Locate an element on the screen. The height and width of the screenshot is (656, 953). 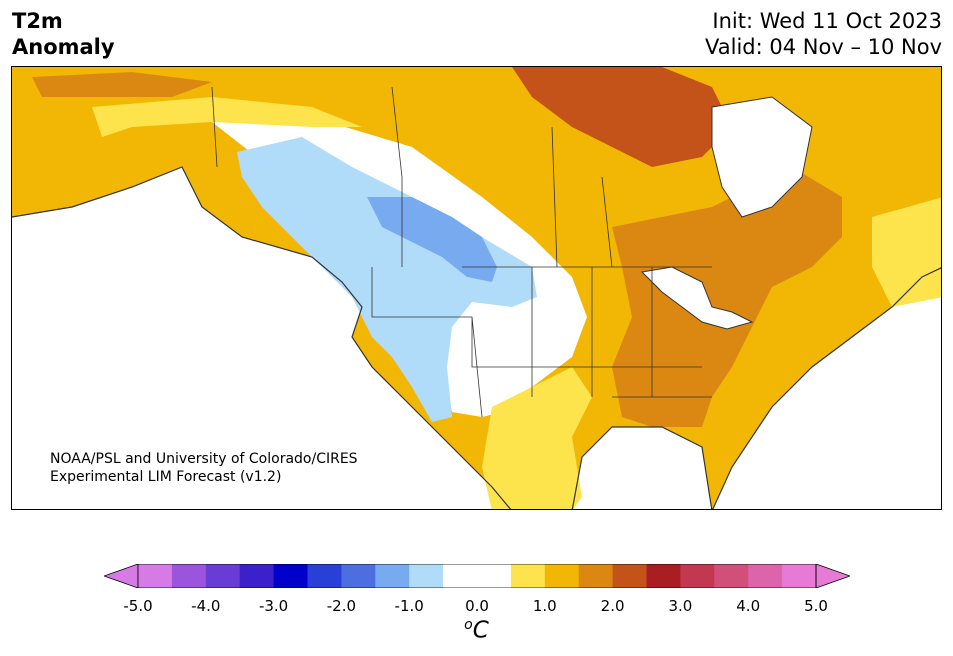
cold-anomaly-light is located at coordinates (387, 279).